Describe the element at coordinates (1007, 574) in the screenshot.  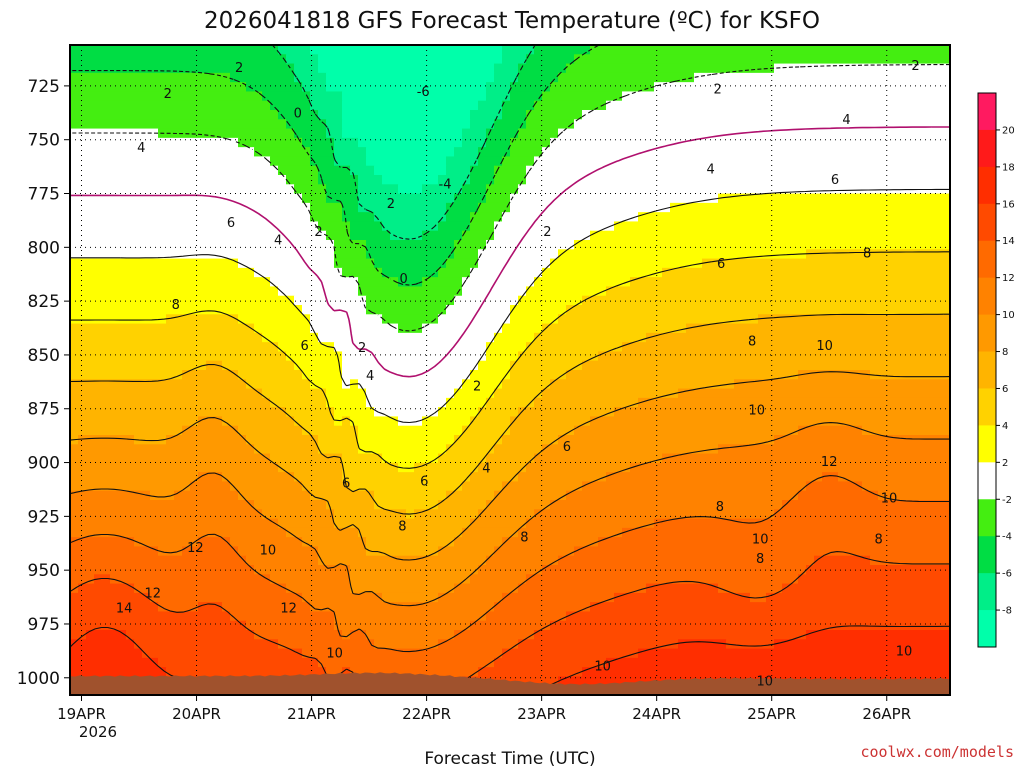
I see `colorbar-tick-label: -6` at that location.